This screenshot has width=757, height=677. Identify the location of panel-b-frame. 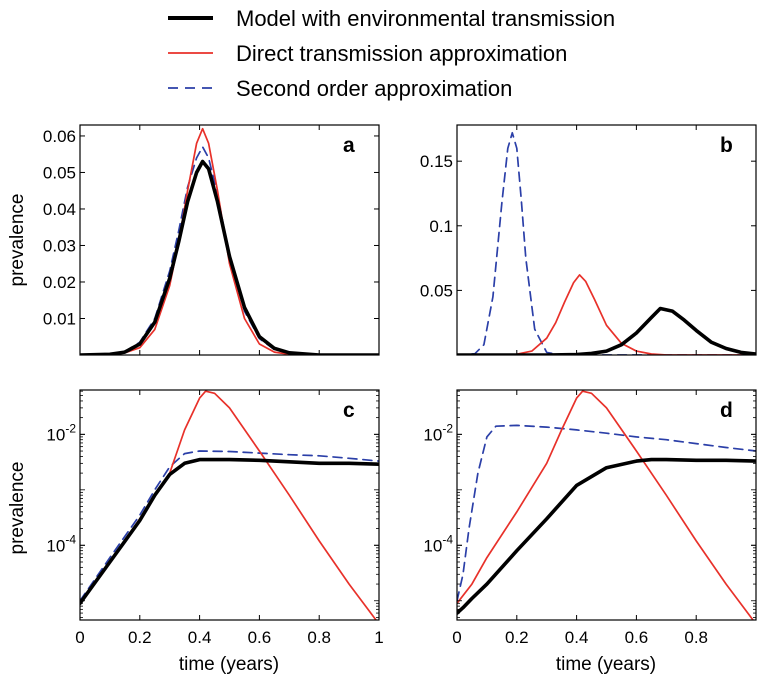
(606, 240).